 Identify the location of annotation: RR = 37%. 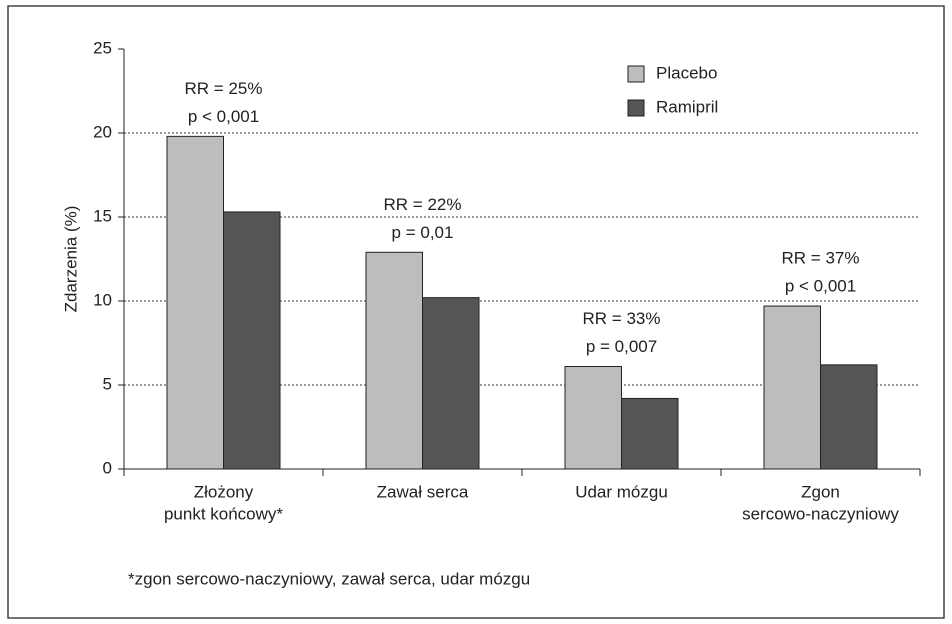
(821, 258).